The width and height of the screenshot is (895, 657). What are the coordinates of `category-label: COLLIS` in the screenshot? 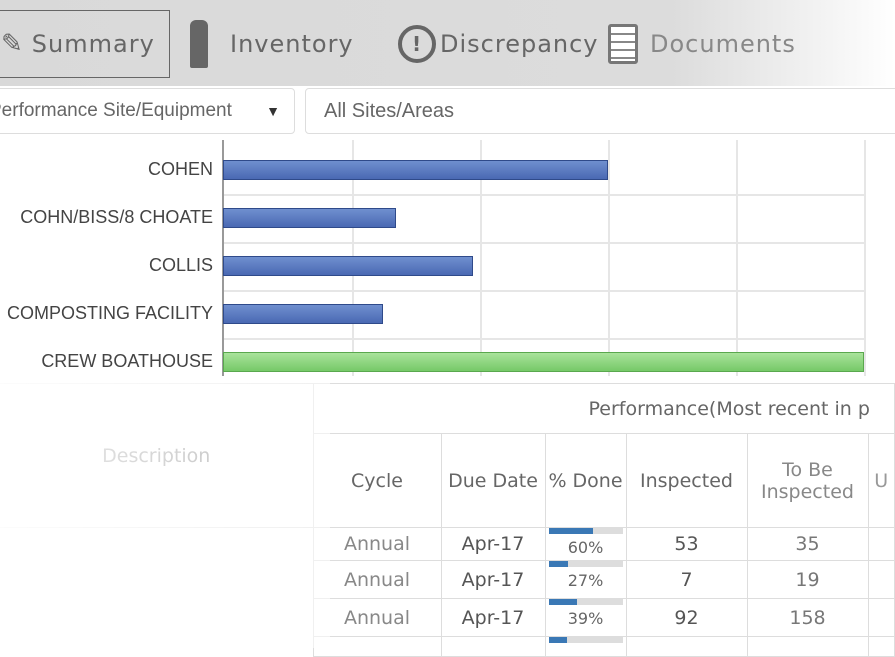 It's located at (180, 265).